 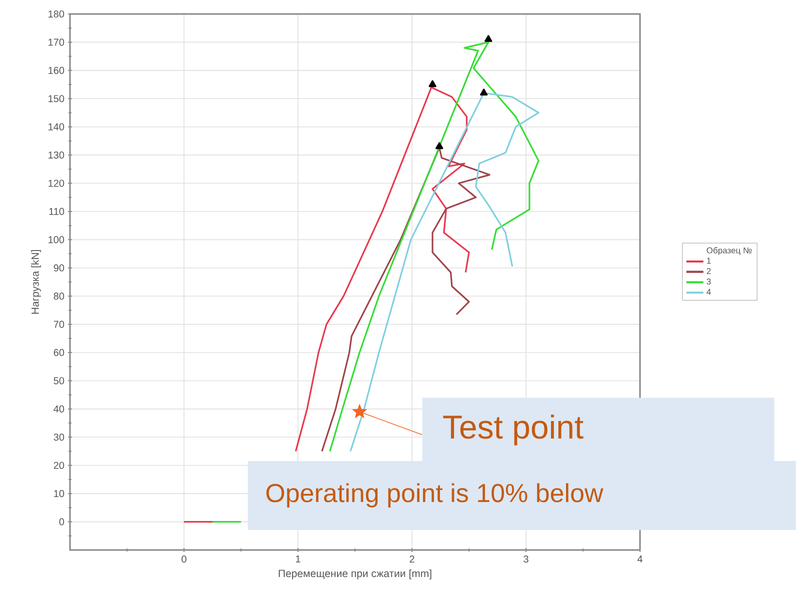 What do you see at coordinates (59, 465) in the screenshot?
I see `y-tick-label: 20` at bounding box center [59, 465].